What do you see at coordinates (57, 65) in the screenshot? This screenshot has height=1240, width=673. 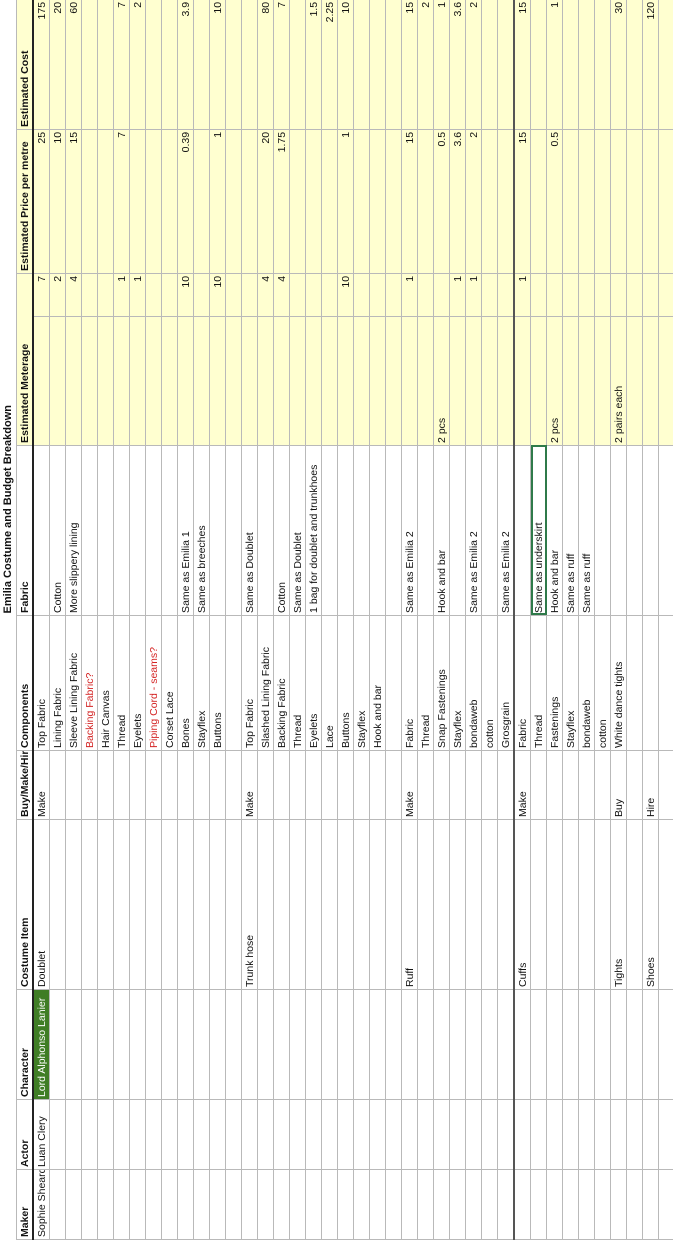 I see `cell-cost: 20` at bounding box center [57, 65].